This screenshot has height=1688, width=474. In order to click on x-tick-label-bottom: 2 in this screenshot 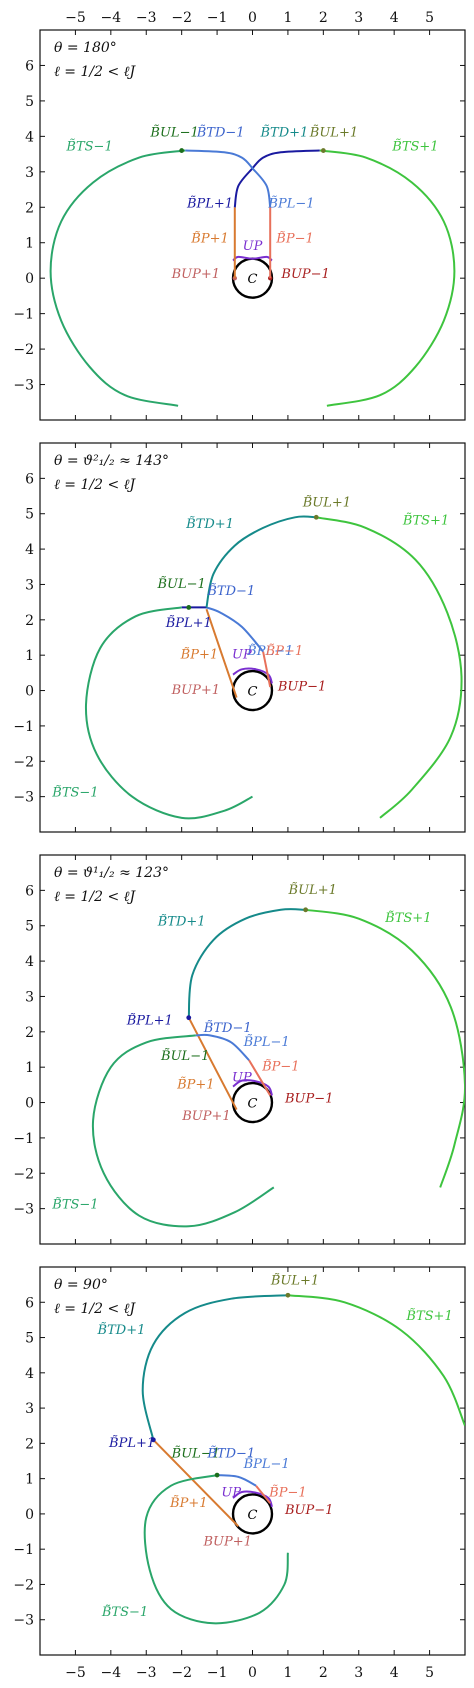, I will do `click(323, 1673)`.